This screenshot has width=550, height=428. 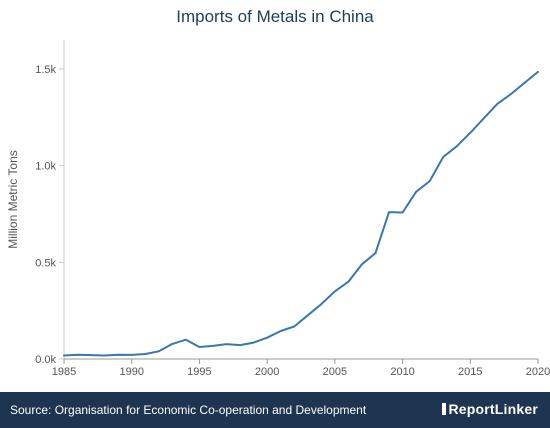 What do you see at coordinates (131, 372) in the screenshot?
I see `x-tick-label: 1990` at bounding box center [131, 372].